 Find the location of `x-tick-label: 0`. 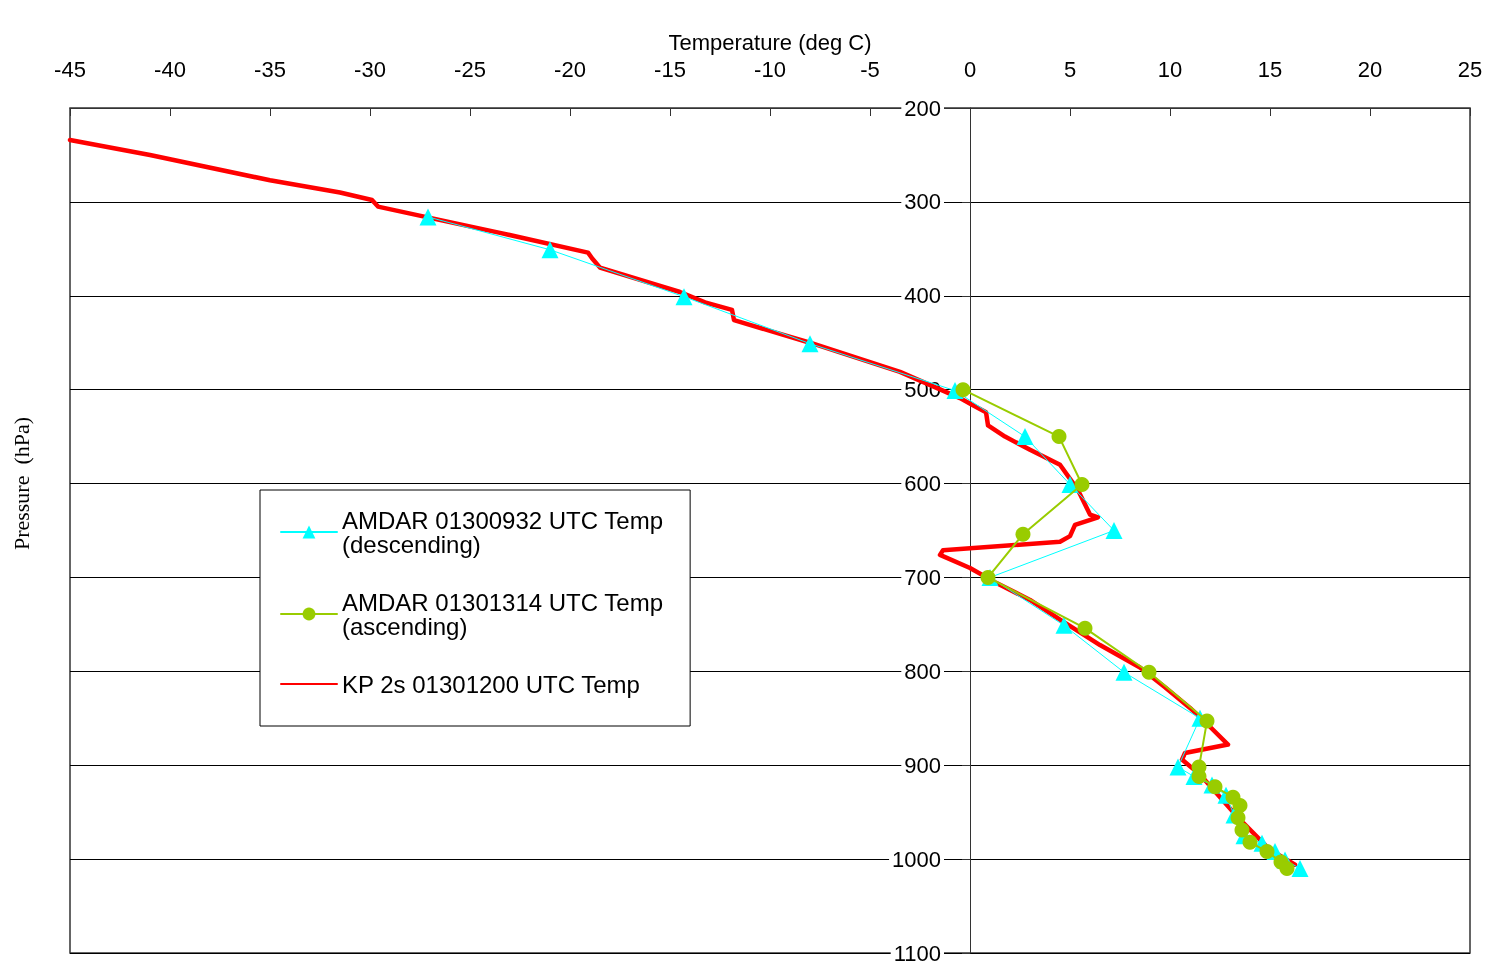

x-tick-label: 0 is located at coordinates (970, 69).